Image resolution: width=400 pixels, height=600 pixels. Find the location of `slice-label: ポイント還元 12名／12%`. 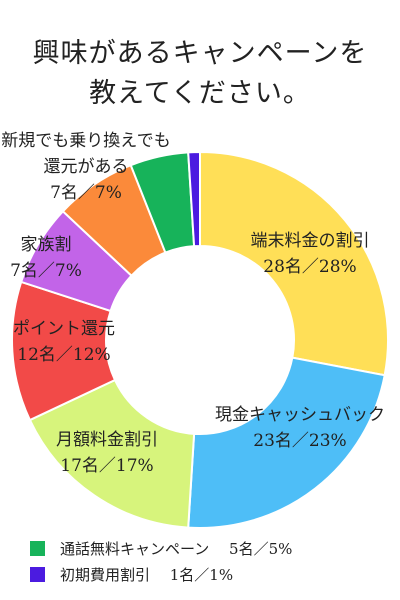

slice-label: ポイント還元 12名／12% is located at coordinates (64, 342).